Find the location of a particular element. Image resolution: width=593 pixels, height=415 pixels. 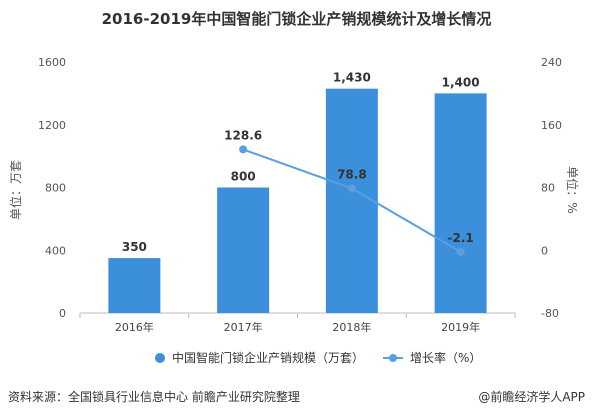

y2-tick-label: 0 is located at coordinates (544, 250).